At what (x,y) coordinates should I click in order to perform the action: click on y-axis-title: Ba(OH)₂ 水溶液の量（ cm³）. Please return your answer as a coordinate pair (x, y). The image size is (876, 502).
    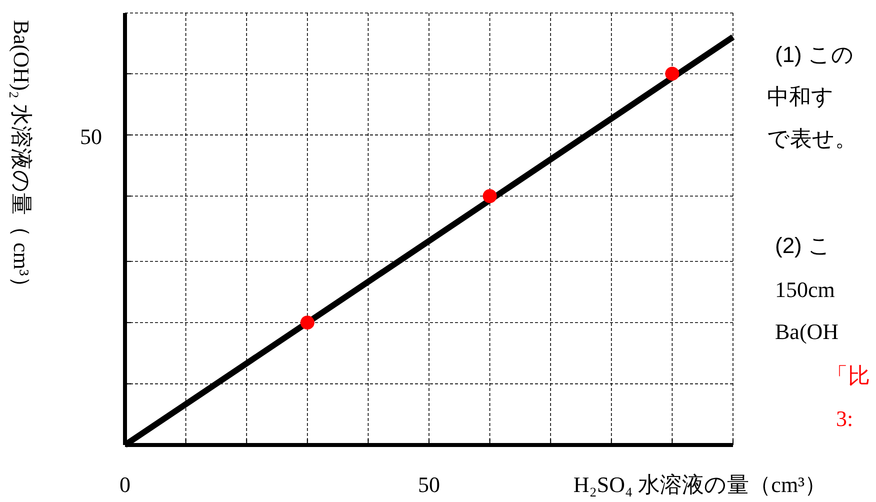
    Looking at the image, I should click on (21, 159).